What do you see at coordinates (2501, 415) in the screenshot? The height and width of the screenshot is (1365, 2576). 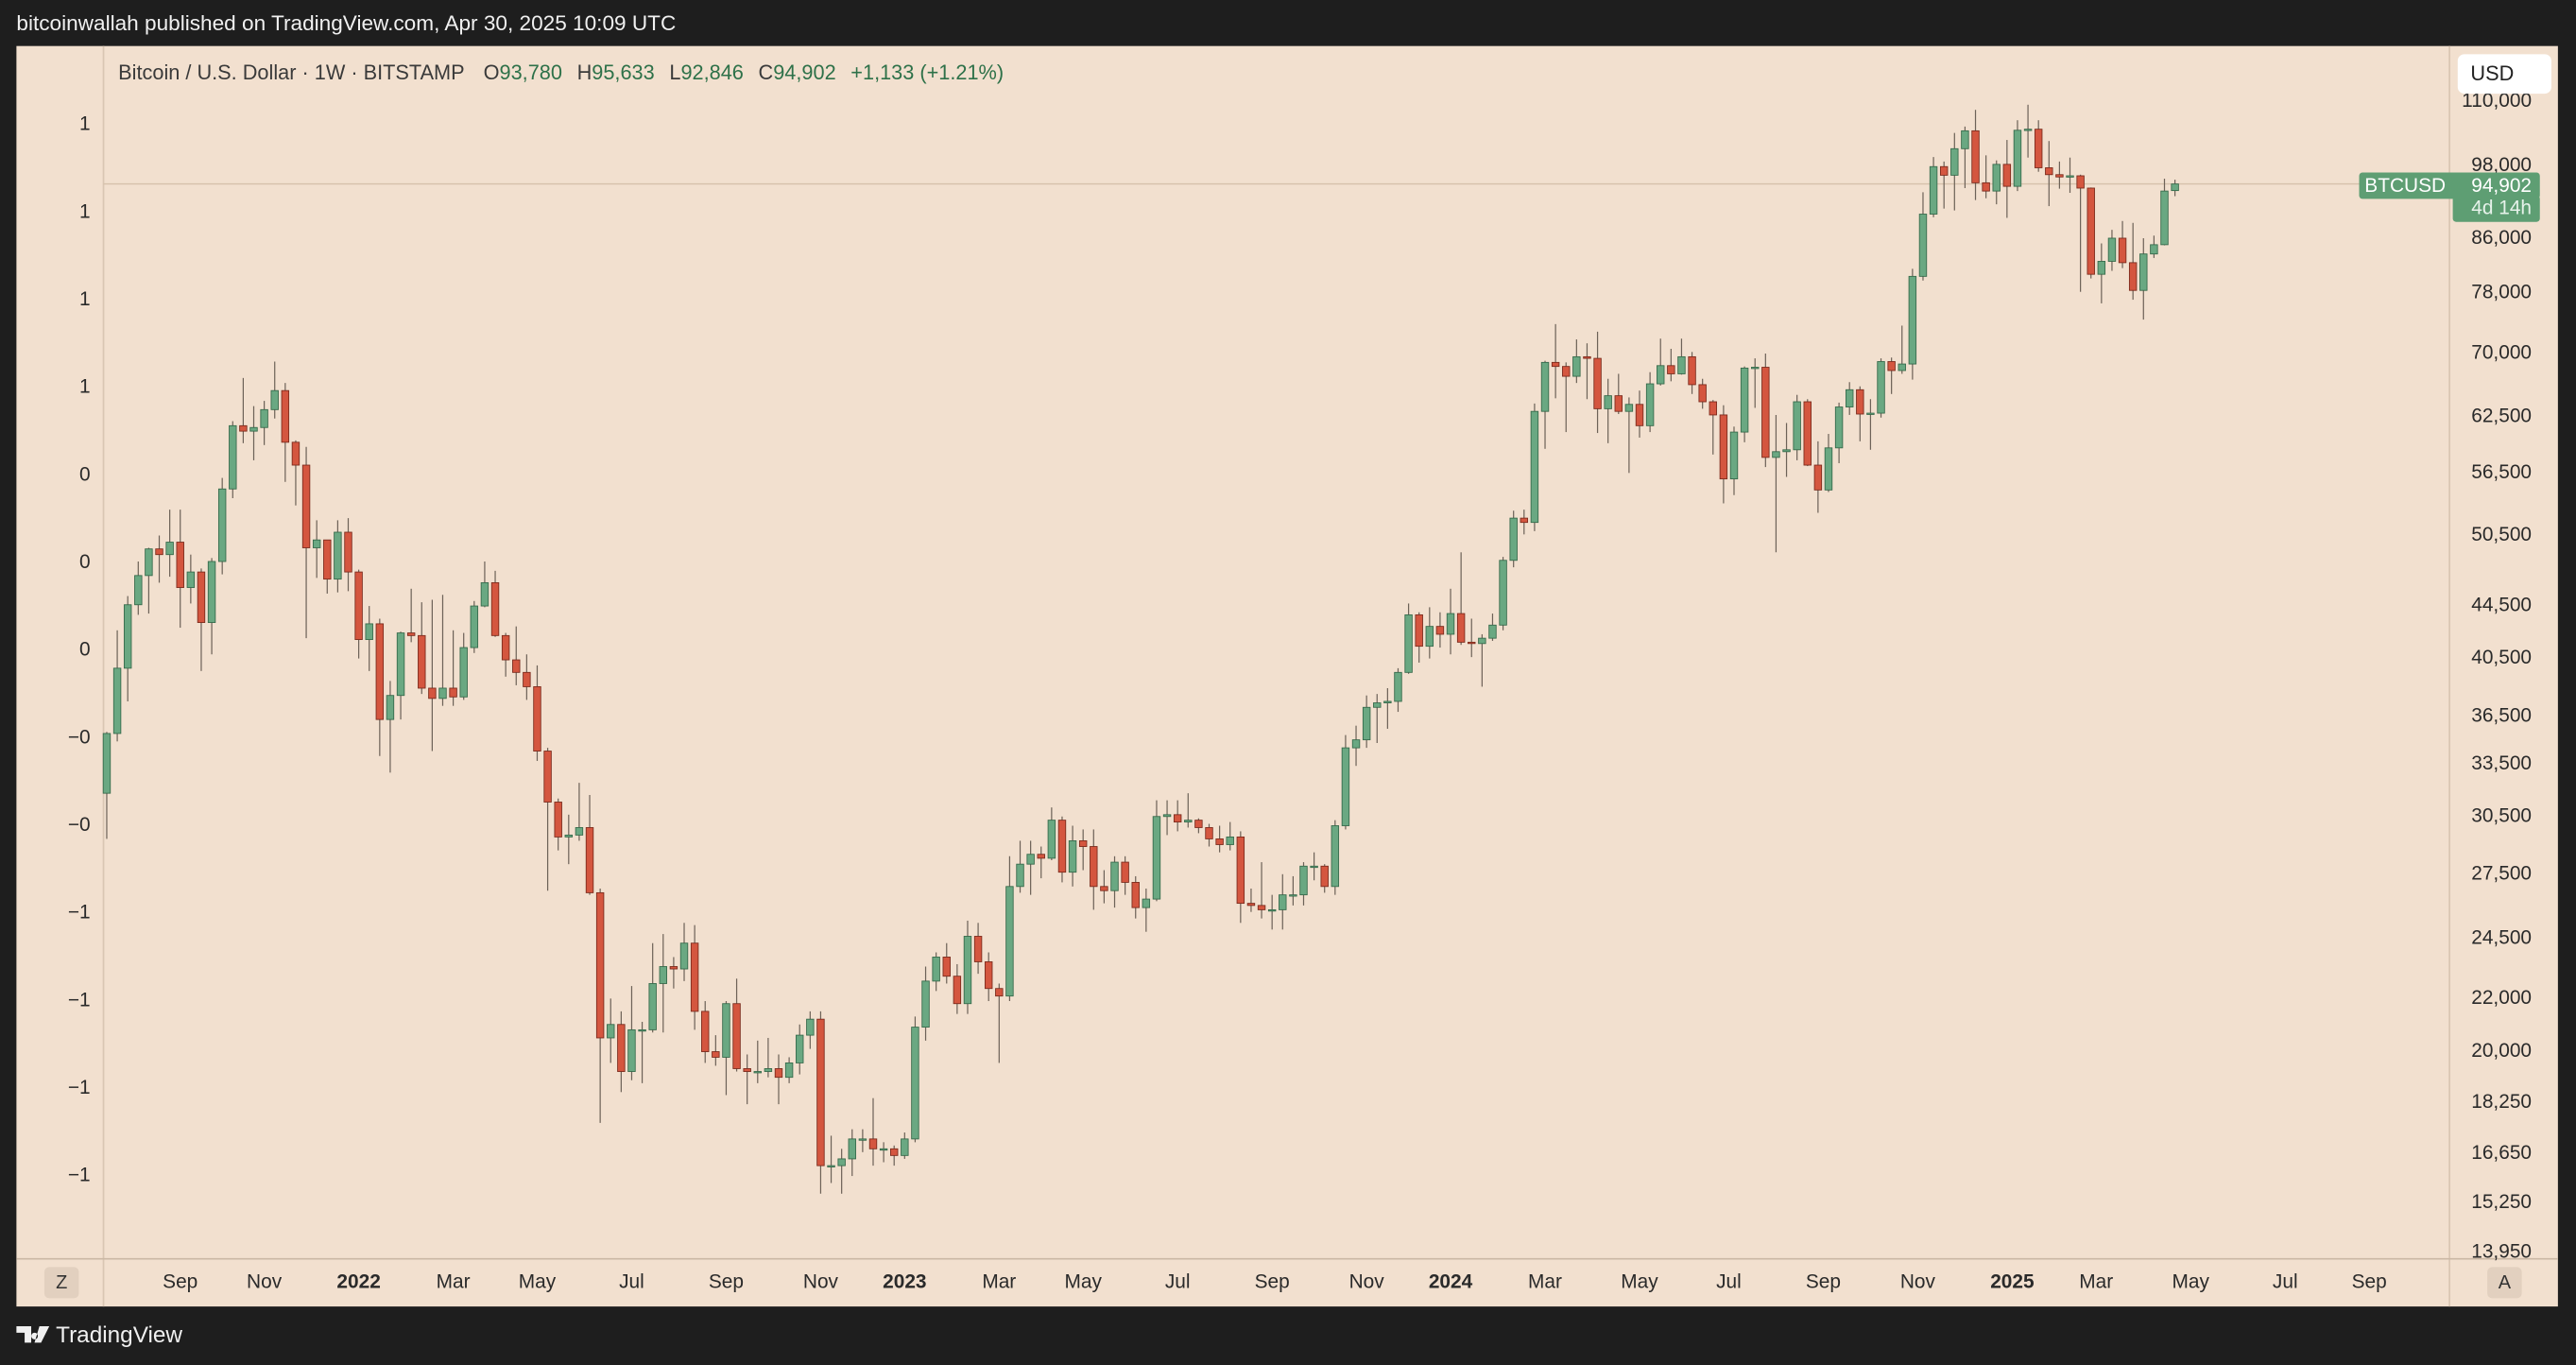 I see `y-tick-label: 62,500` at bounding box center [2501, 415].